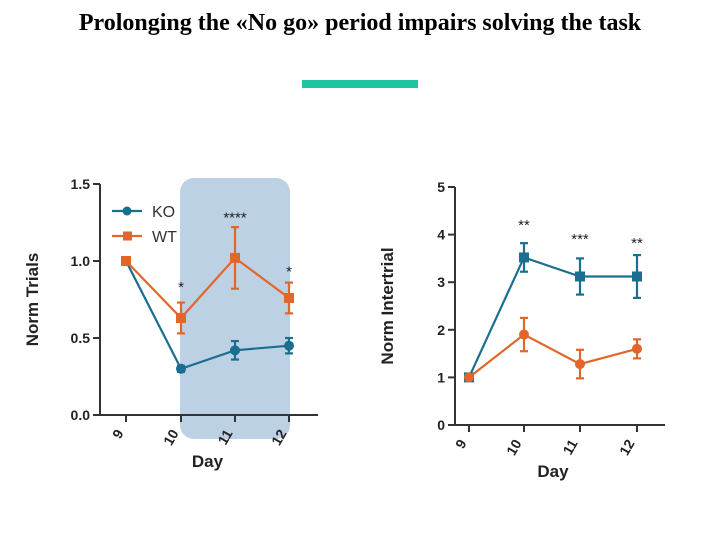 The height and width of the screenshot is (540, 720). Describe the element at coordinates (441, 235) in the screenshot. I see `y-tick-label: 4` at that location.